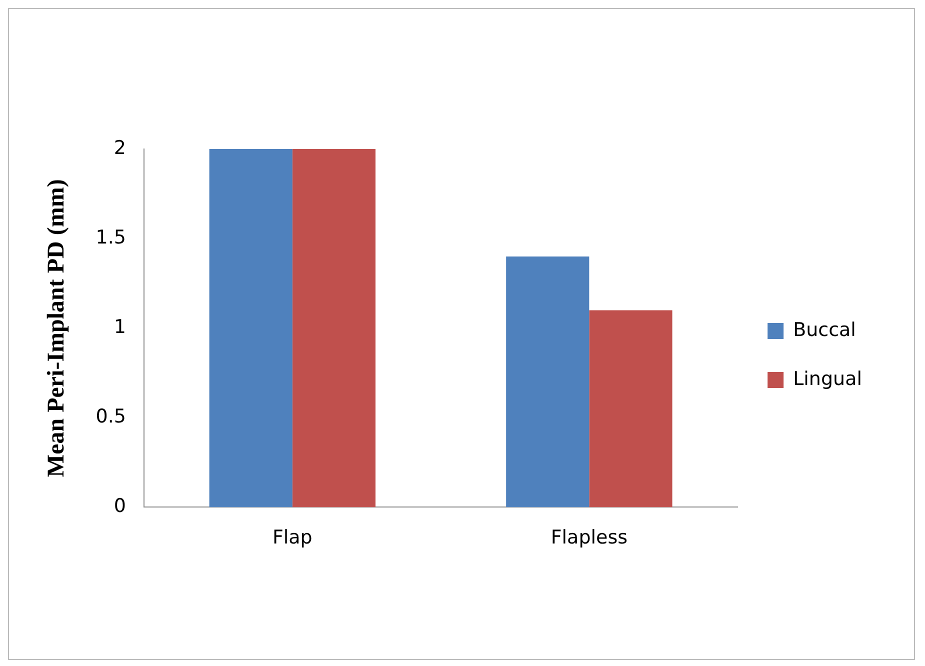 Image resolution: width=925 pixels, height=666 pixels. What do you see at coordinates (589, 537) in the screenshot?
I see `x-tick-label: Flapless` at bounding box center [589, 537].